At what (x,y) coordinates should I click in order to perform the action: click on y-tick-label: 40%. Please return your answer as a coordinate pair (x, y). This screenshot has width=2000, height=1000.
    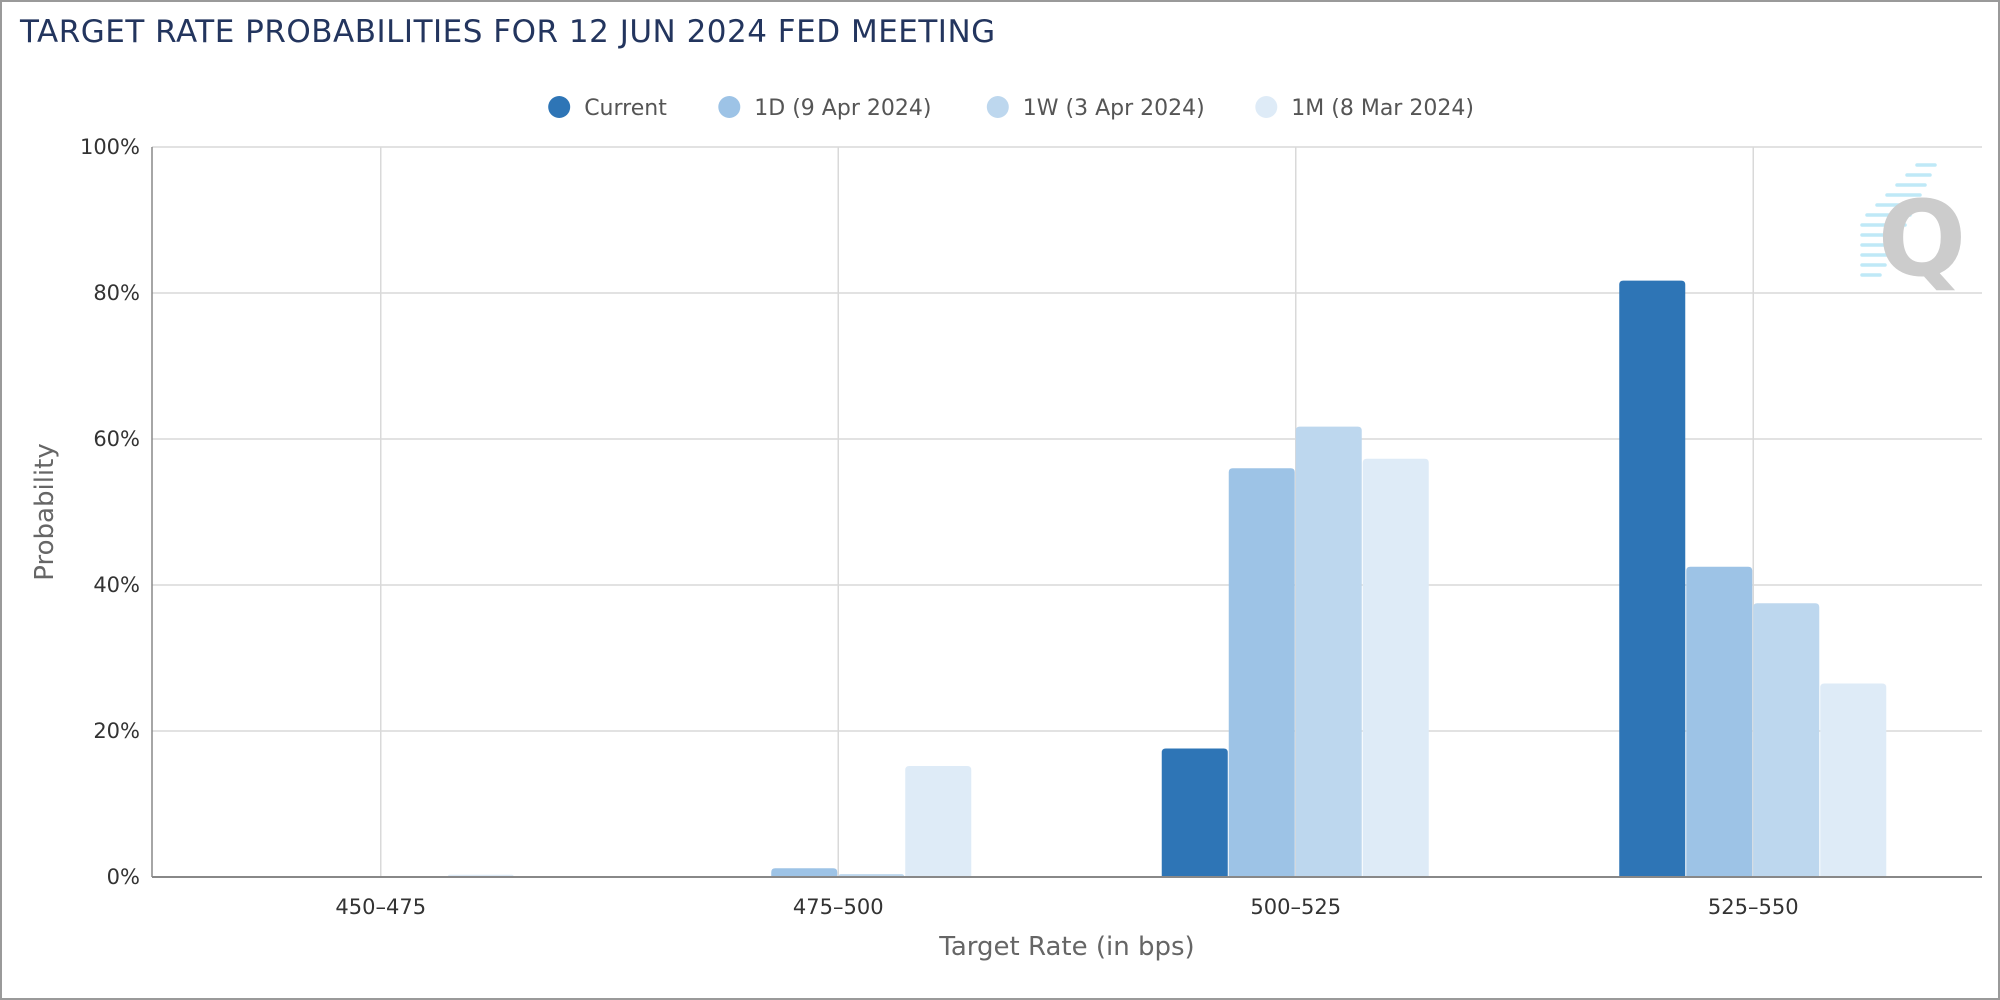
    Looking at the image, I should click on (116, 585).